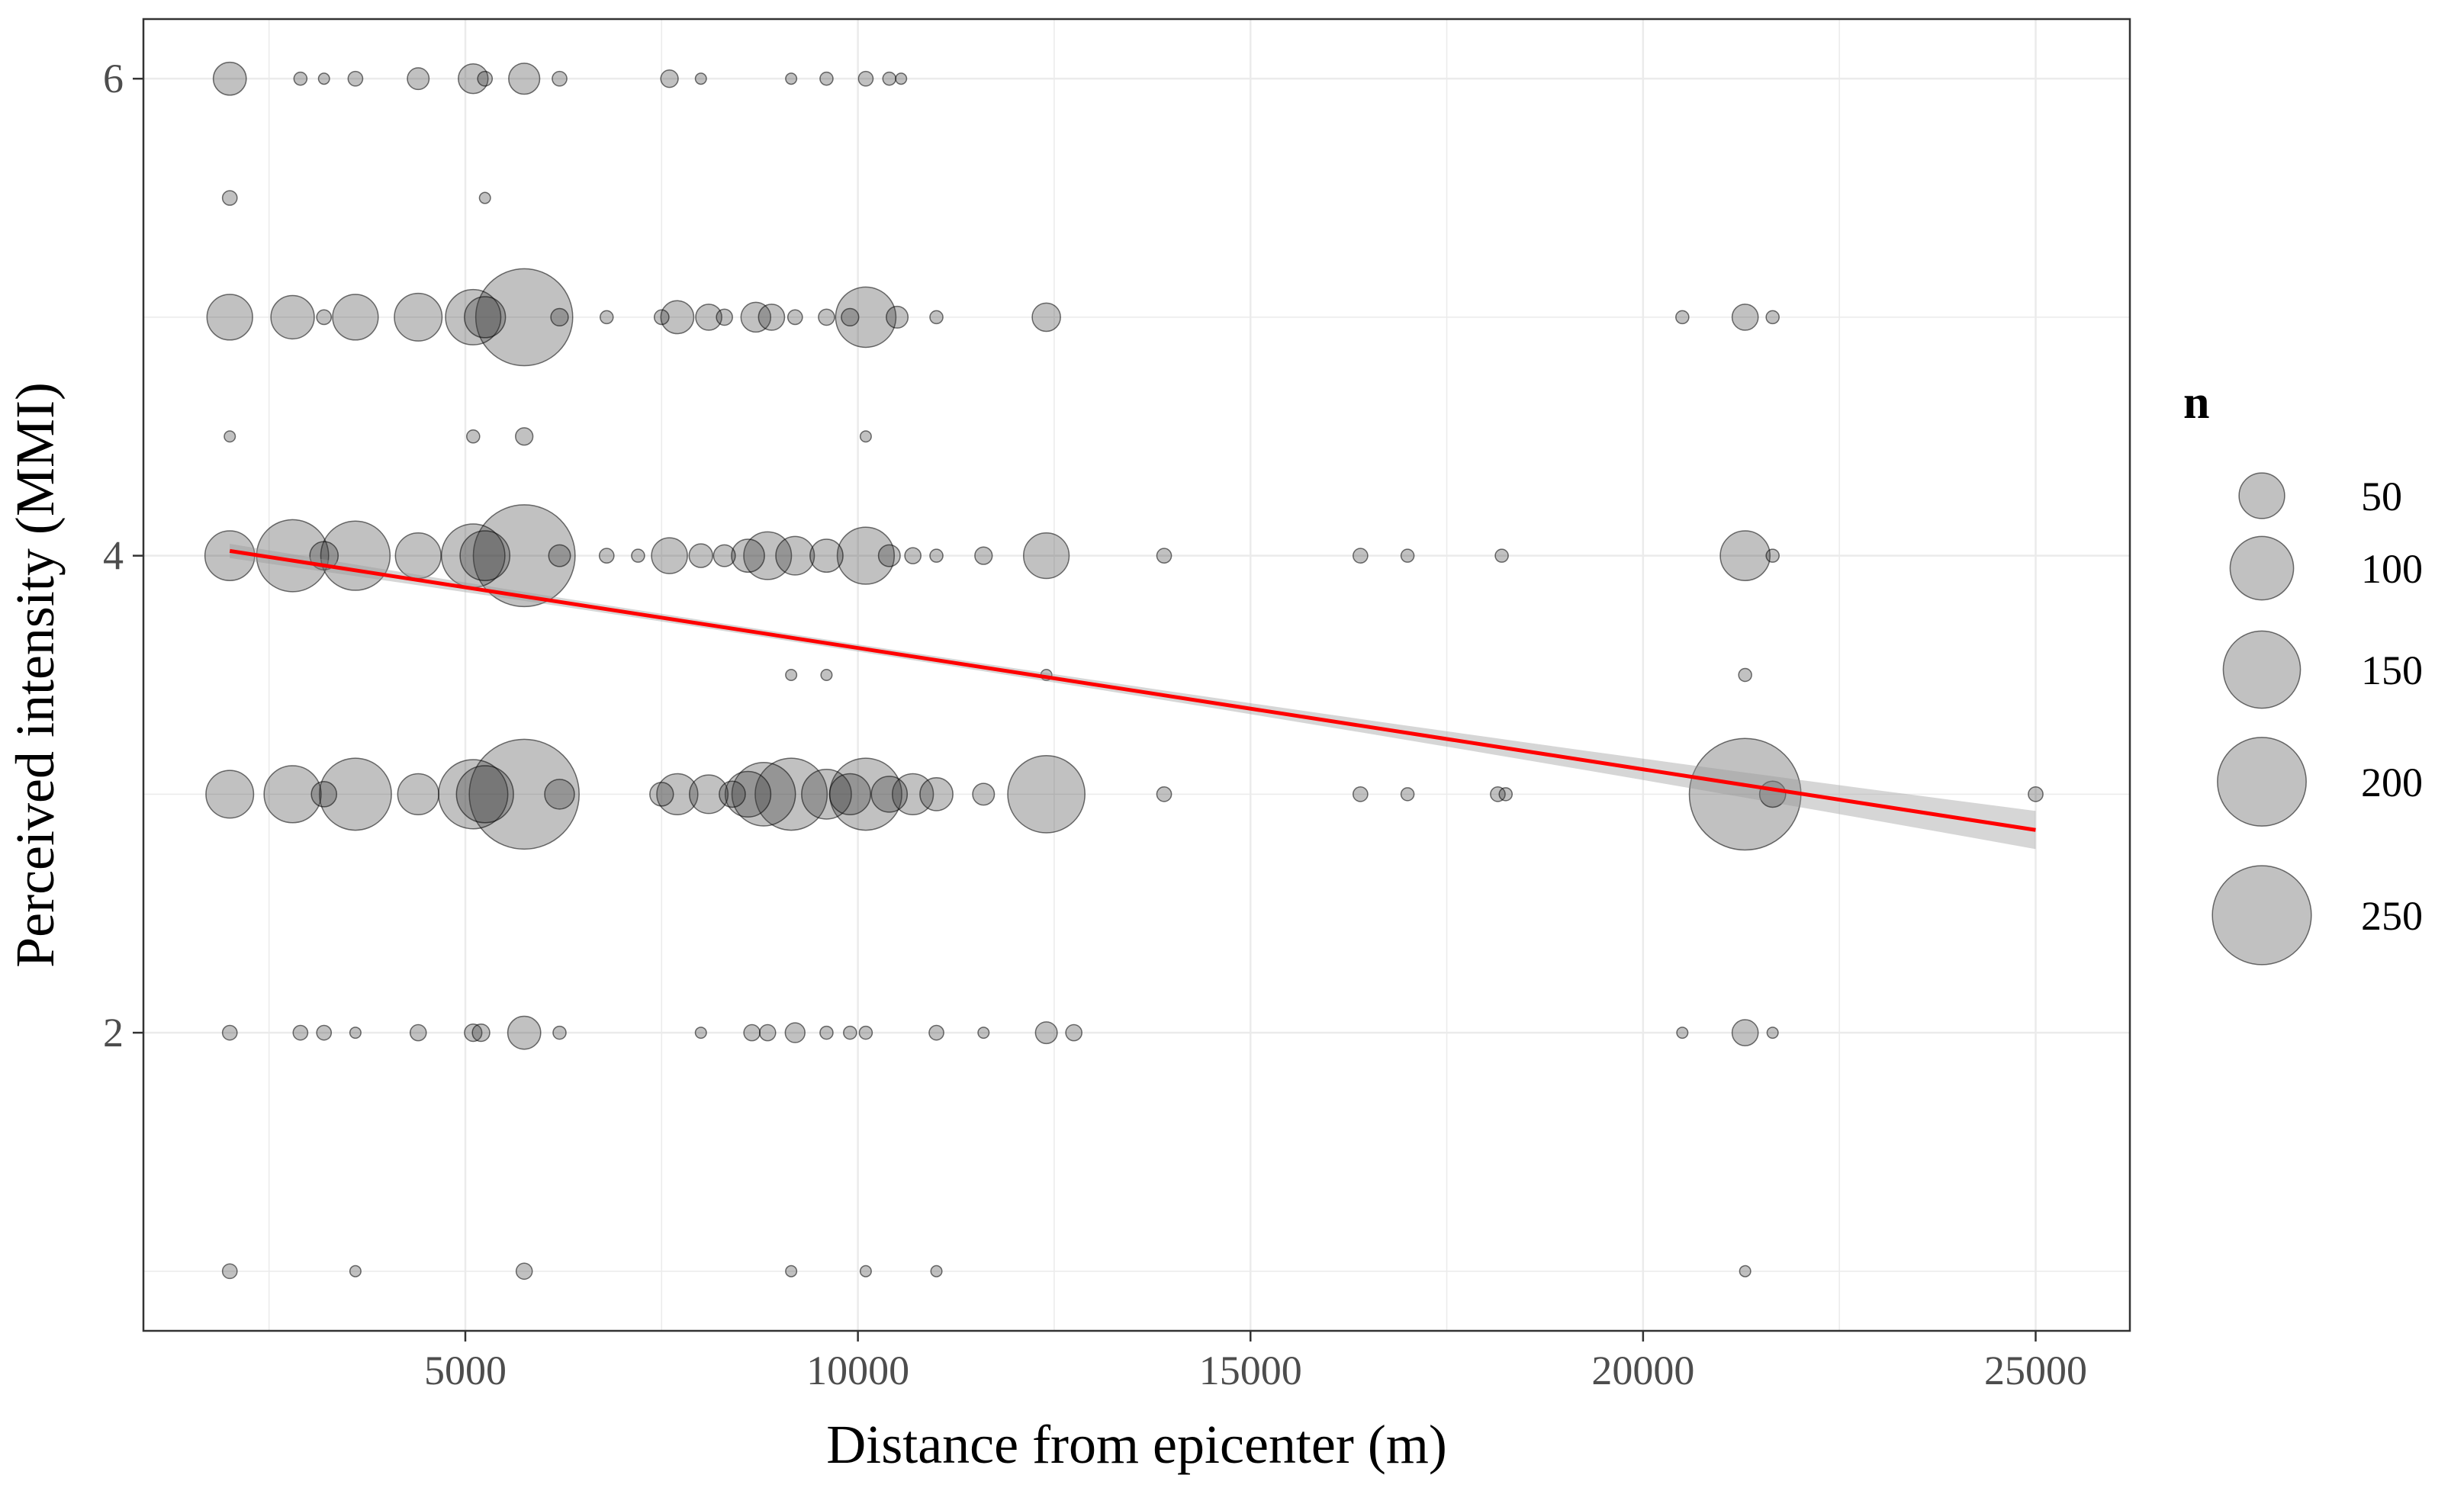 The width and height of the screenshot is (2464, 1491). Describe the element at coordinates (2196, 403) in the screenshot. I see `legend-title: n` at that location.